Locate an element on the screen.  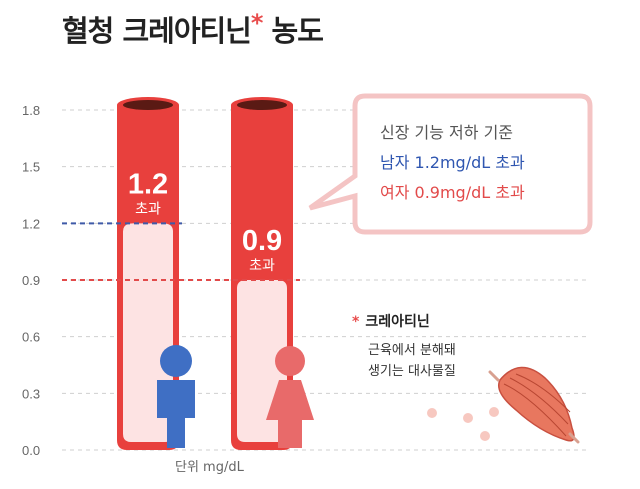
note-title: * 크레아티닌 is located at coordinates (391, 321).